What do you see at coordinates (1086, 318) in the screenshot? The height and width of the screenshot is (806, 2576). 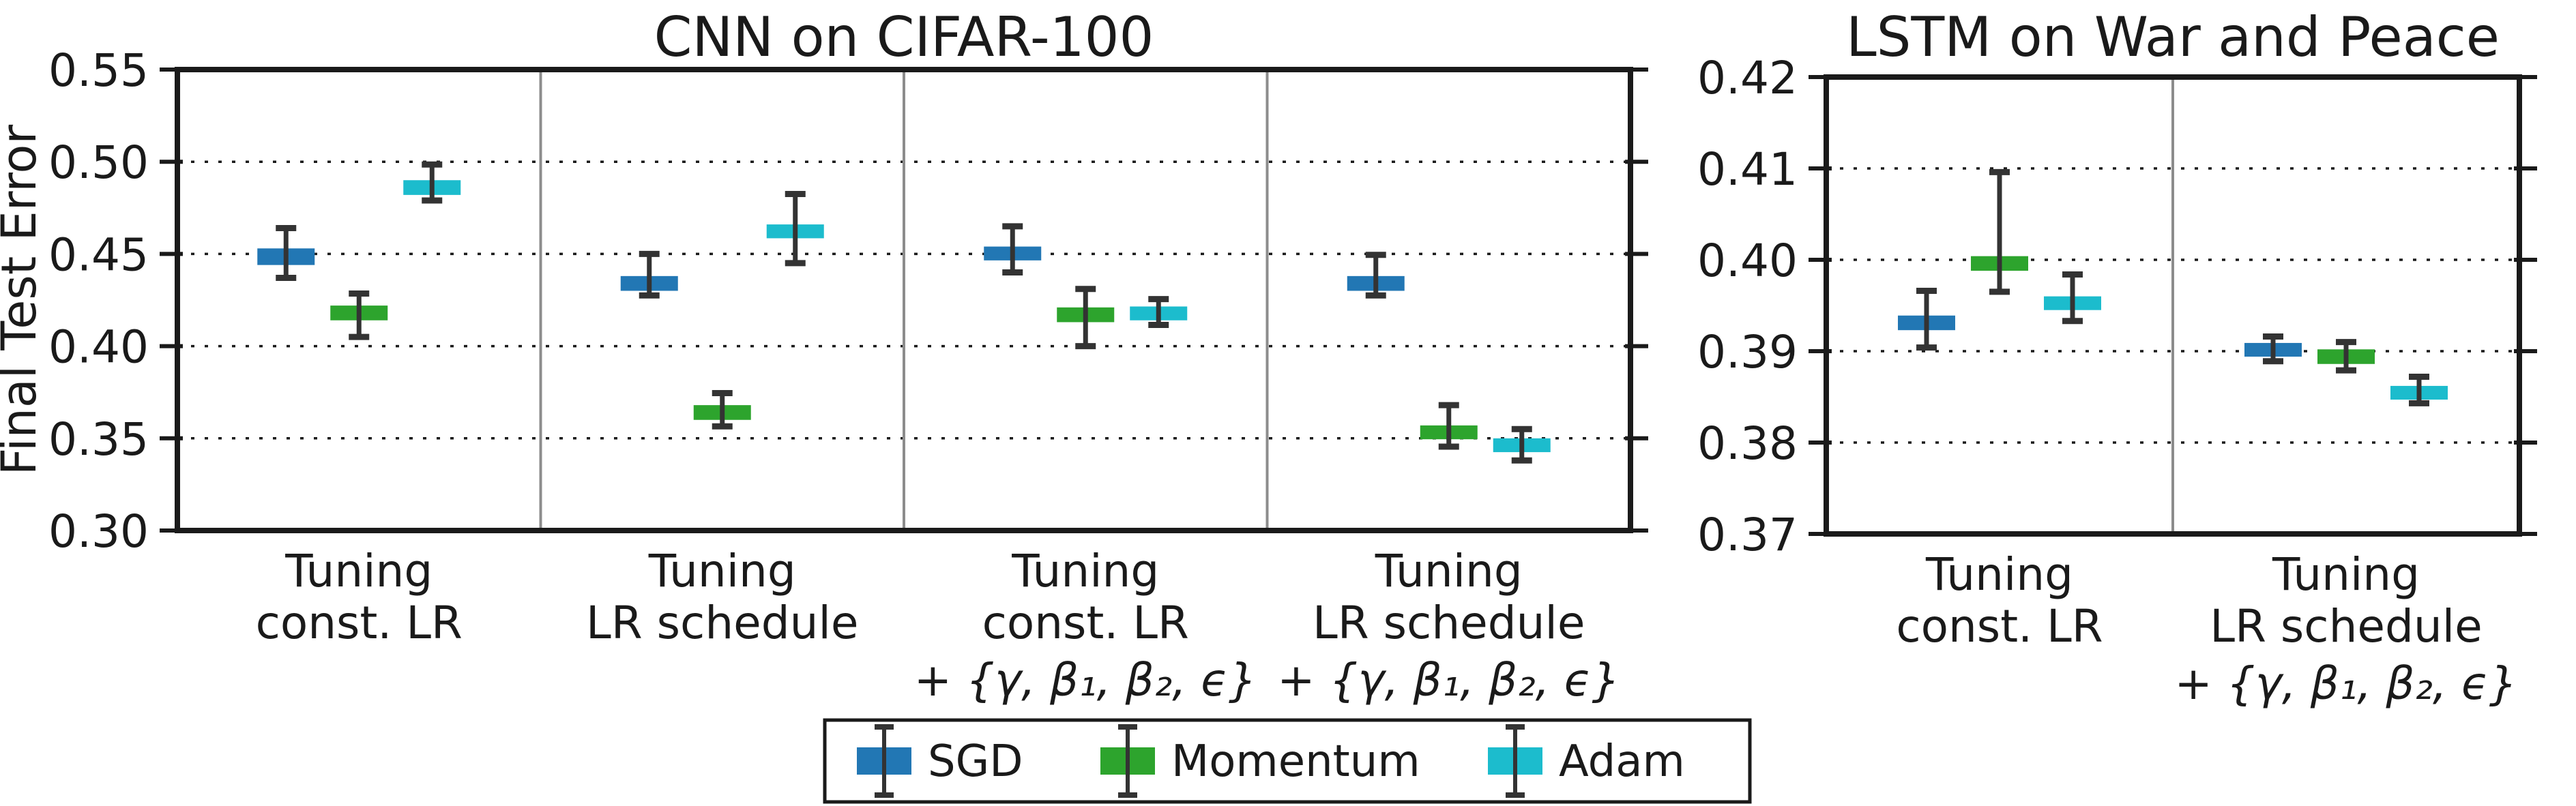 I see `box-momentum-group3` at bounding box center [1086, 318].